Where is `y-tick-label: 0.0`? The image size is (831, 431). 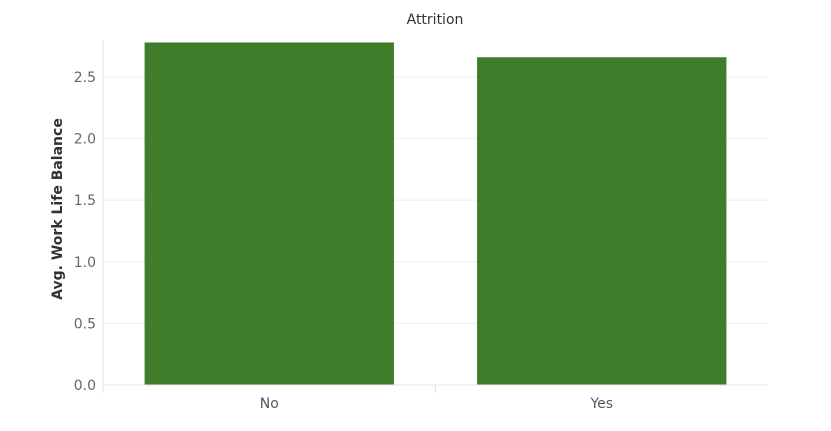
y-tick-label: 0.0 is located at coordinates (85, 386).